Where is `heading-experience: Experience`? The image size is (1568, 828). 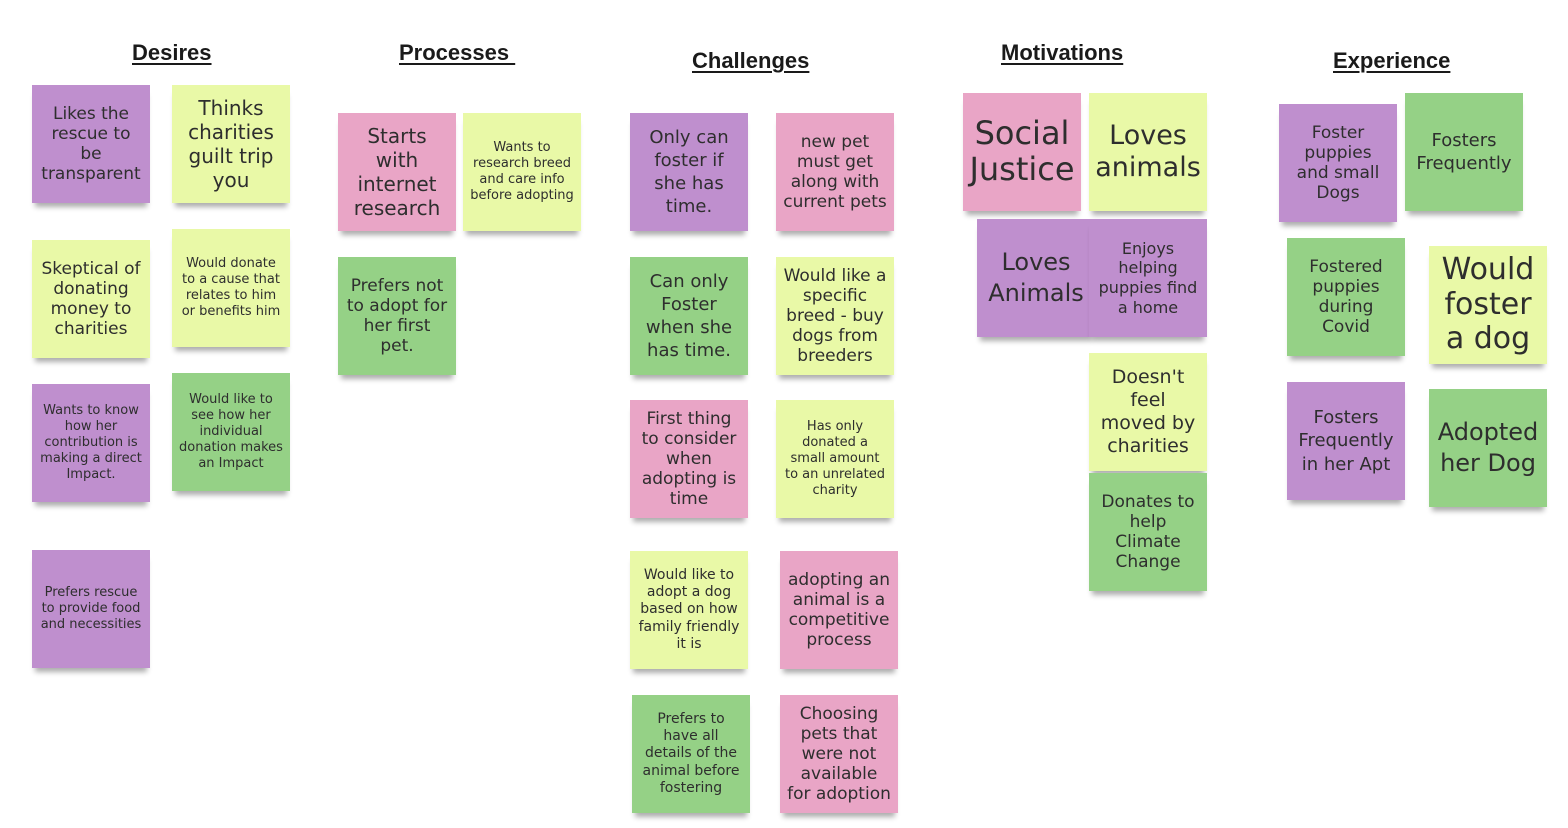 heading-experience: Experience is located at coordinates (1392, 60).